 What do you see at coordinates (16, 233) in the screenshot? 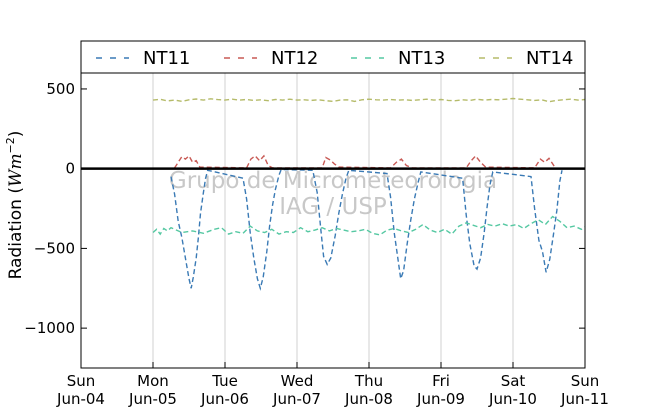
I see `y-axis-label-prefix: Radiation (` at bounding box center [16, 233].